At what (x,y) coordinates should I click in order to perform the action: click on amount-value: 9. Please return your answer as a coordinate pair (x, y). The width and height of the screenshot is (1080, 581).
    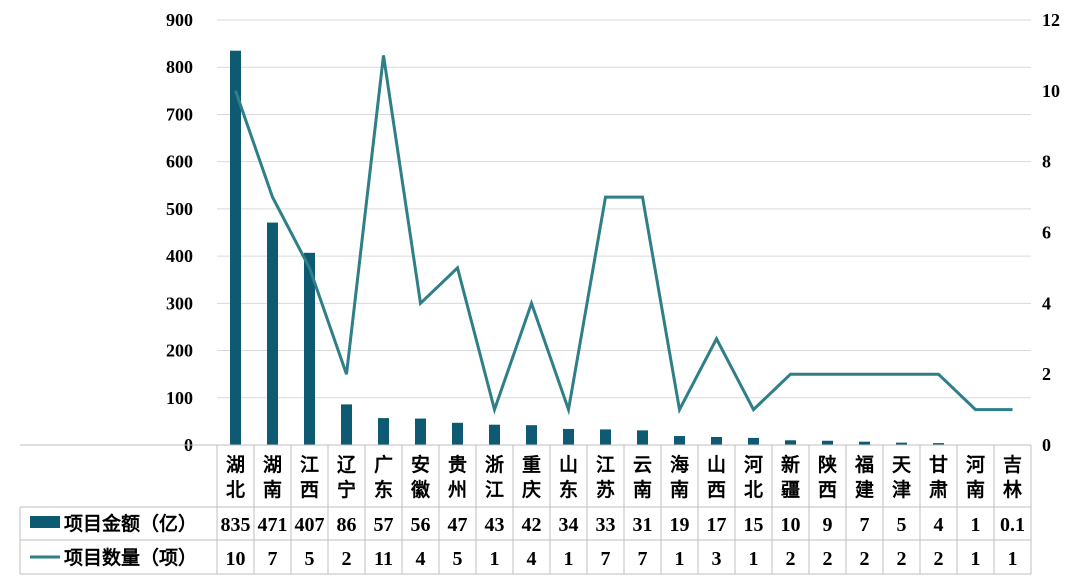
    Looking at the image, I should click on (828, 525).